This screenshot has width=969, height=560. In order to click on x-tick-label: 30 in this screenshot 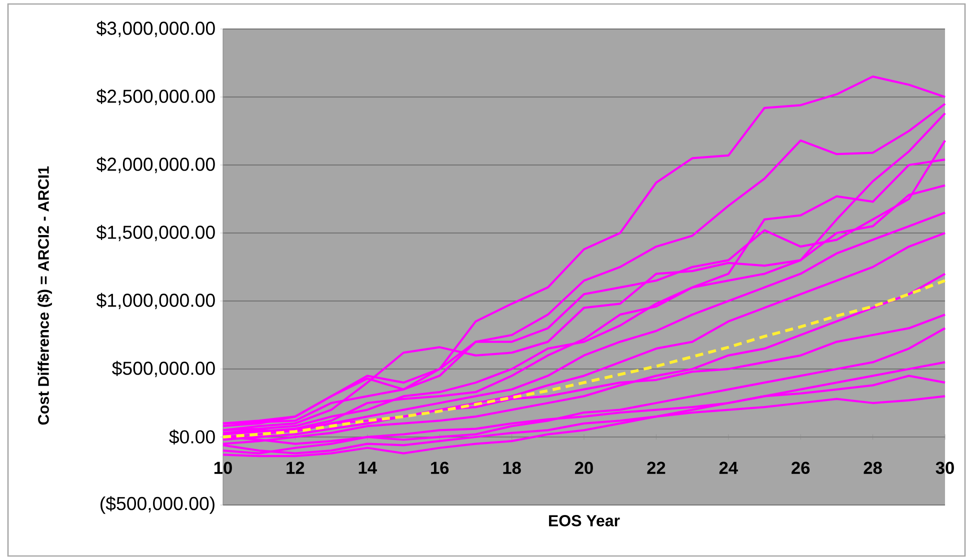, I will do `click(945, 468)`.